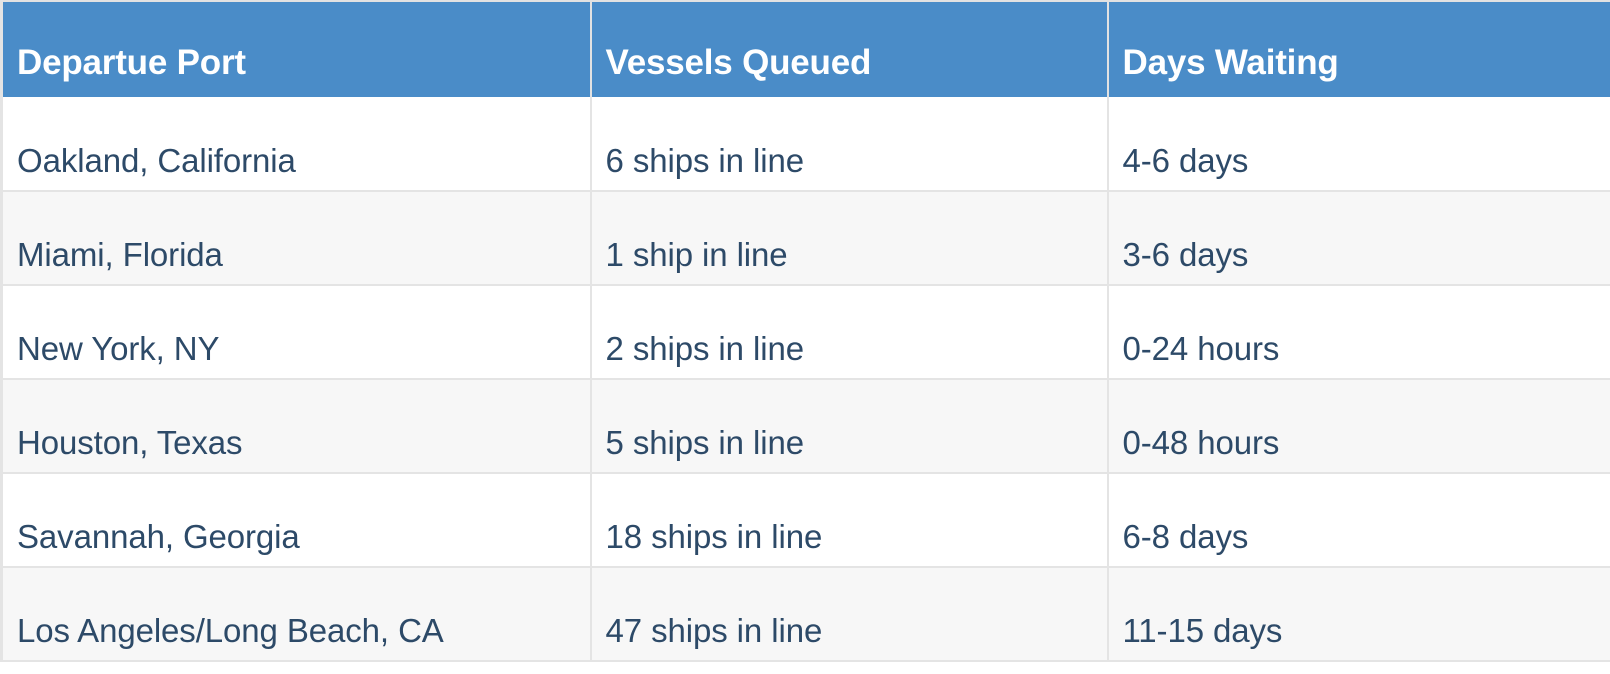 The image size is (1610, 674). Describe the element at coordinates (296, 520) in the screenshot. I see `cell-departure-port: Savannah, Georgia` at that location.